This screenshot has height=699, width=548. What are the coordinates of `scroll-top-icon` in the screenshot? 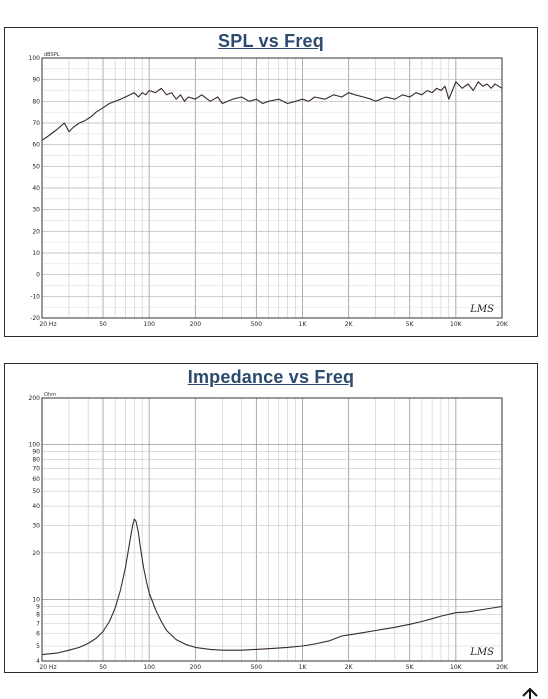 It's located at (530, 691).